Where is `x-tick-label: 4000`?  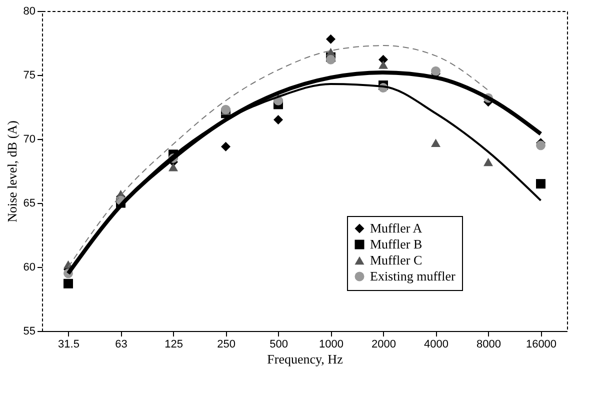
x-tick-label: 4000 is located at coordinates (436, 344).